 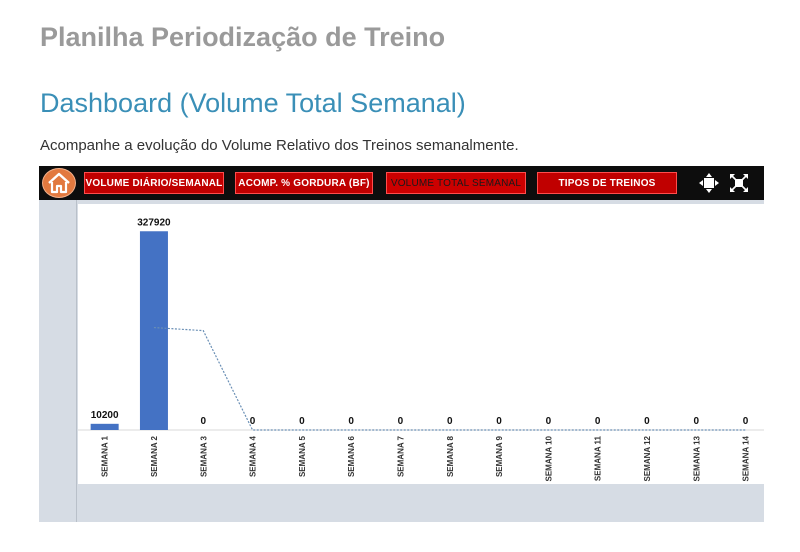 I want to click on category-tick-label: SEMANA 11, so click(x=598, y=458).